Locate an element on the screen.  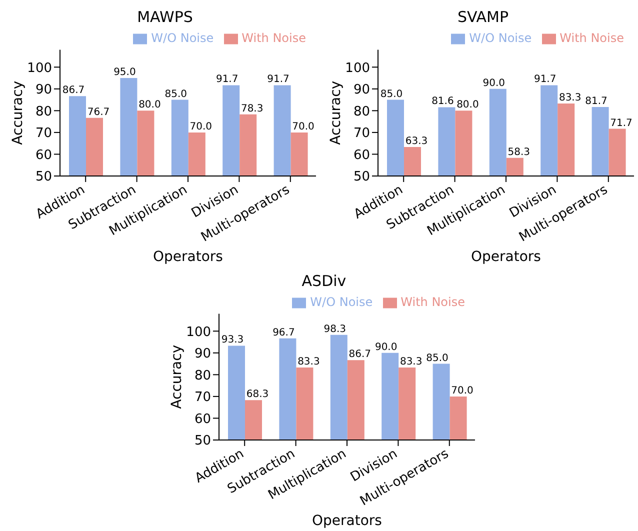
data-label: 96.7 is located at coordinates (283, 332).